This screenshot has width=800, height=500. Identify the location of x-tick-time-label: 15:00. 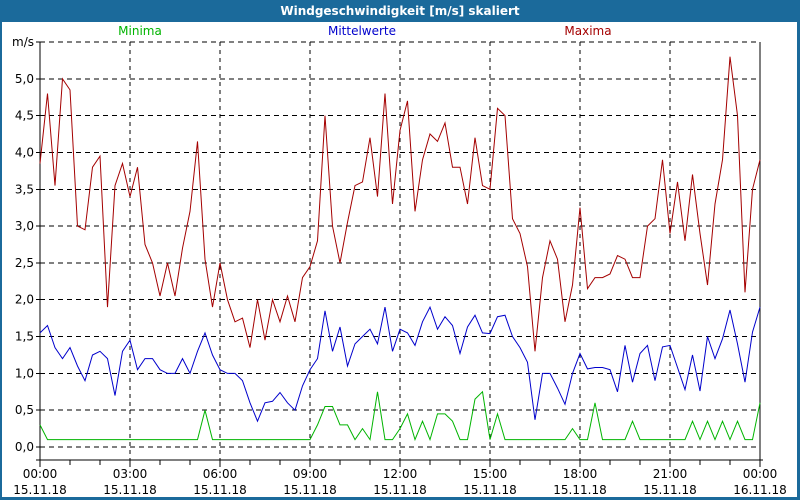
(490, 474).